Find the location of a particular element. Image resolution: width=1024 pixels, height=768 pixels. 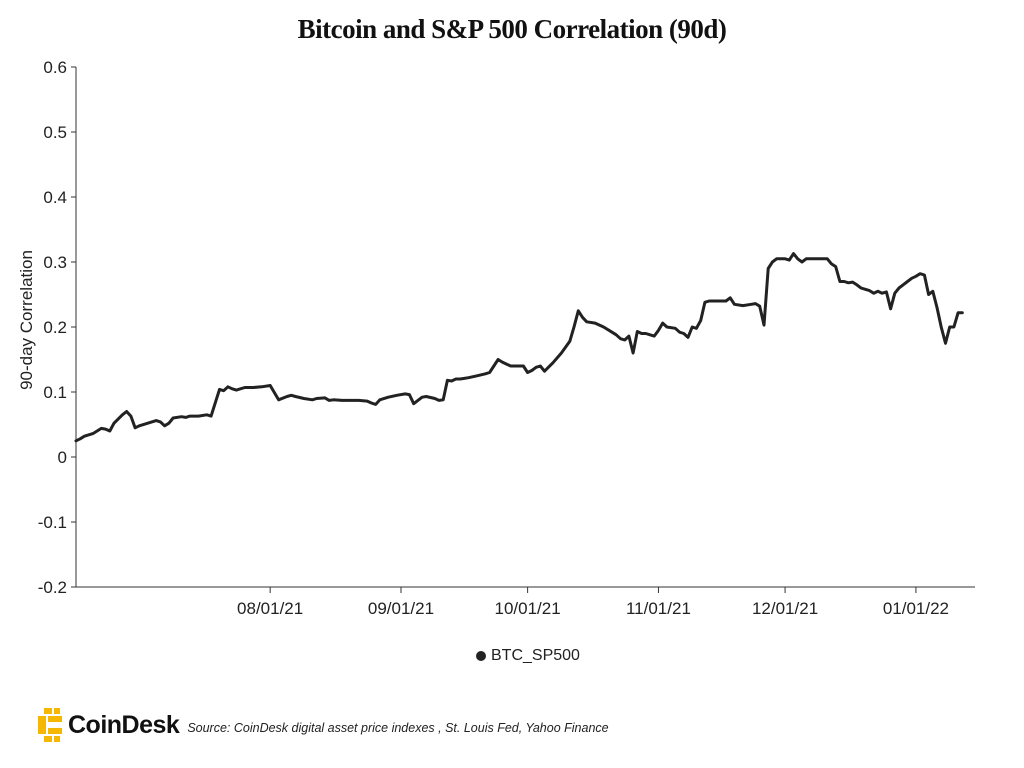

x-tick-label: 11/01/21 is located at coordinates (658, 608).